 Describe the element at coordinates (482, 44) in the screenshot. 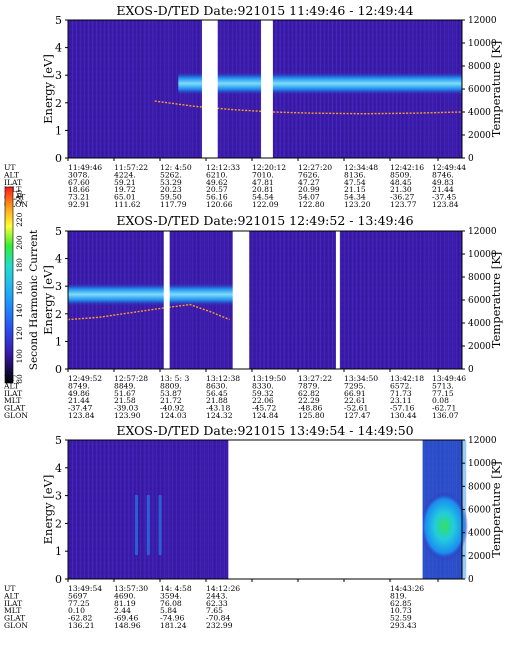

I see `y2-tick-label: 10000` at that location.